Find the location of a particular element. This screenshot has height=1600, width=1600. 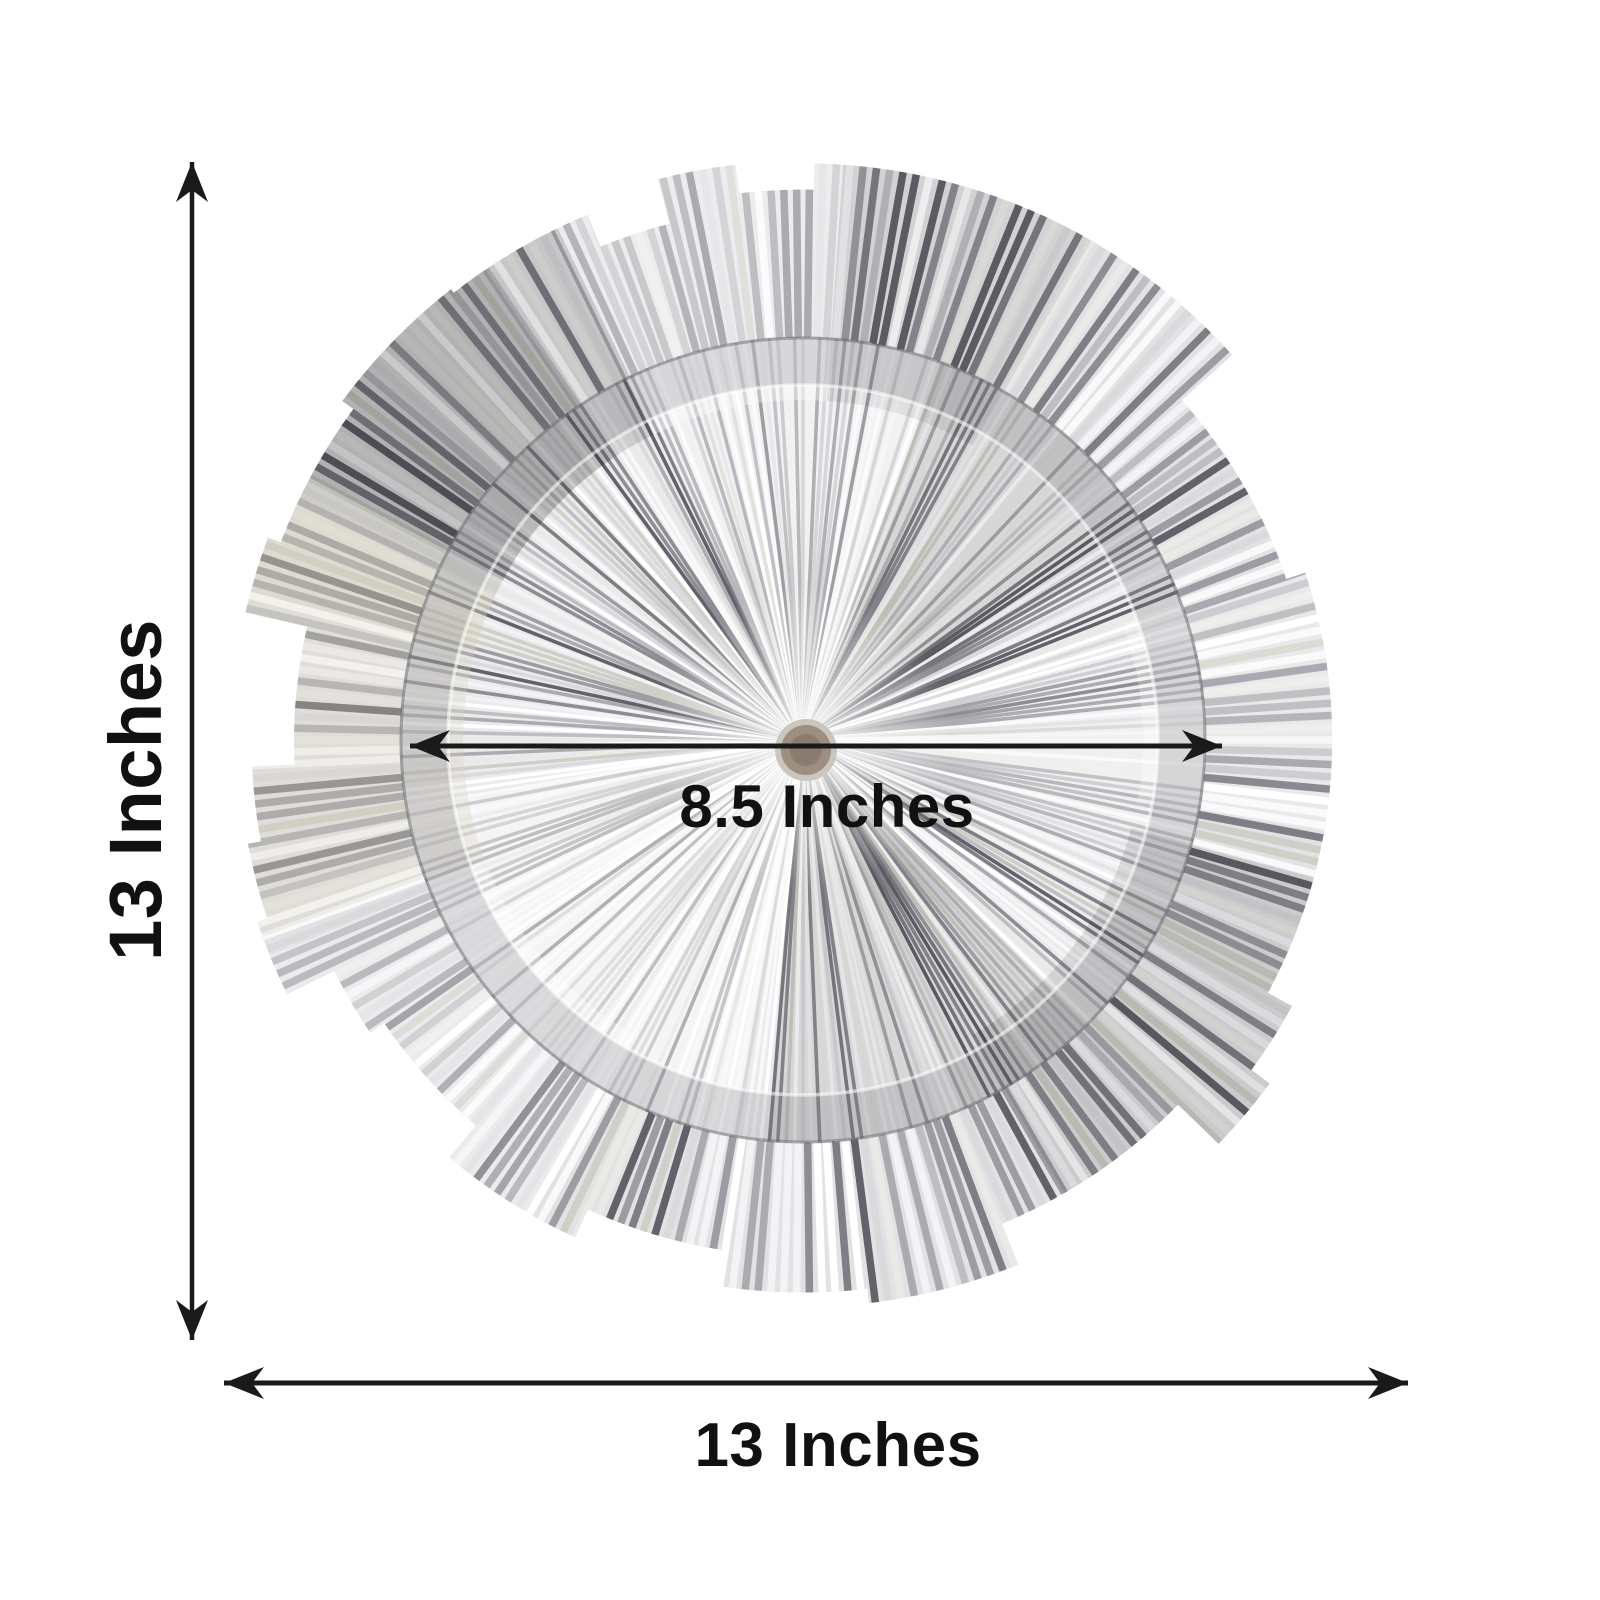

width-dimension-label: 13 Inches is located at coordinates (838, 1445).